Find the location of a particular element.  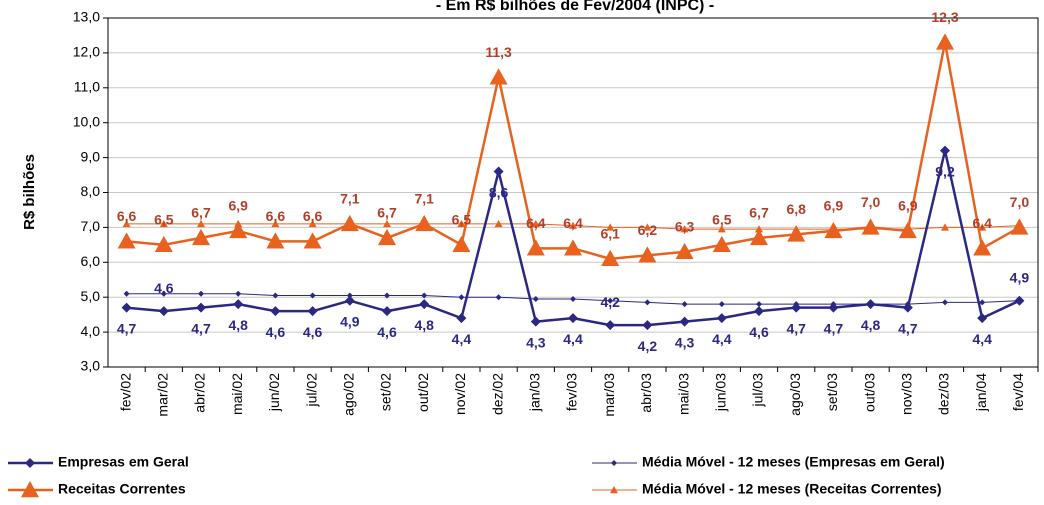

x-tick-label: fev/03 is located at coordinates (572, 392).